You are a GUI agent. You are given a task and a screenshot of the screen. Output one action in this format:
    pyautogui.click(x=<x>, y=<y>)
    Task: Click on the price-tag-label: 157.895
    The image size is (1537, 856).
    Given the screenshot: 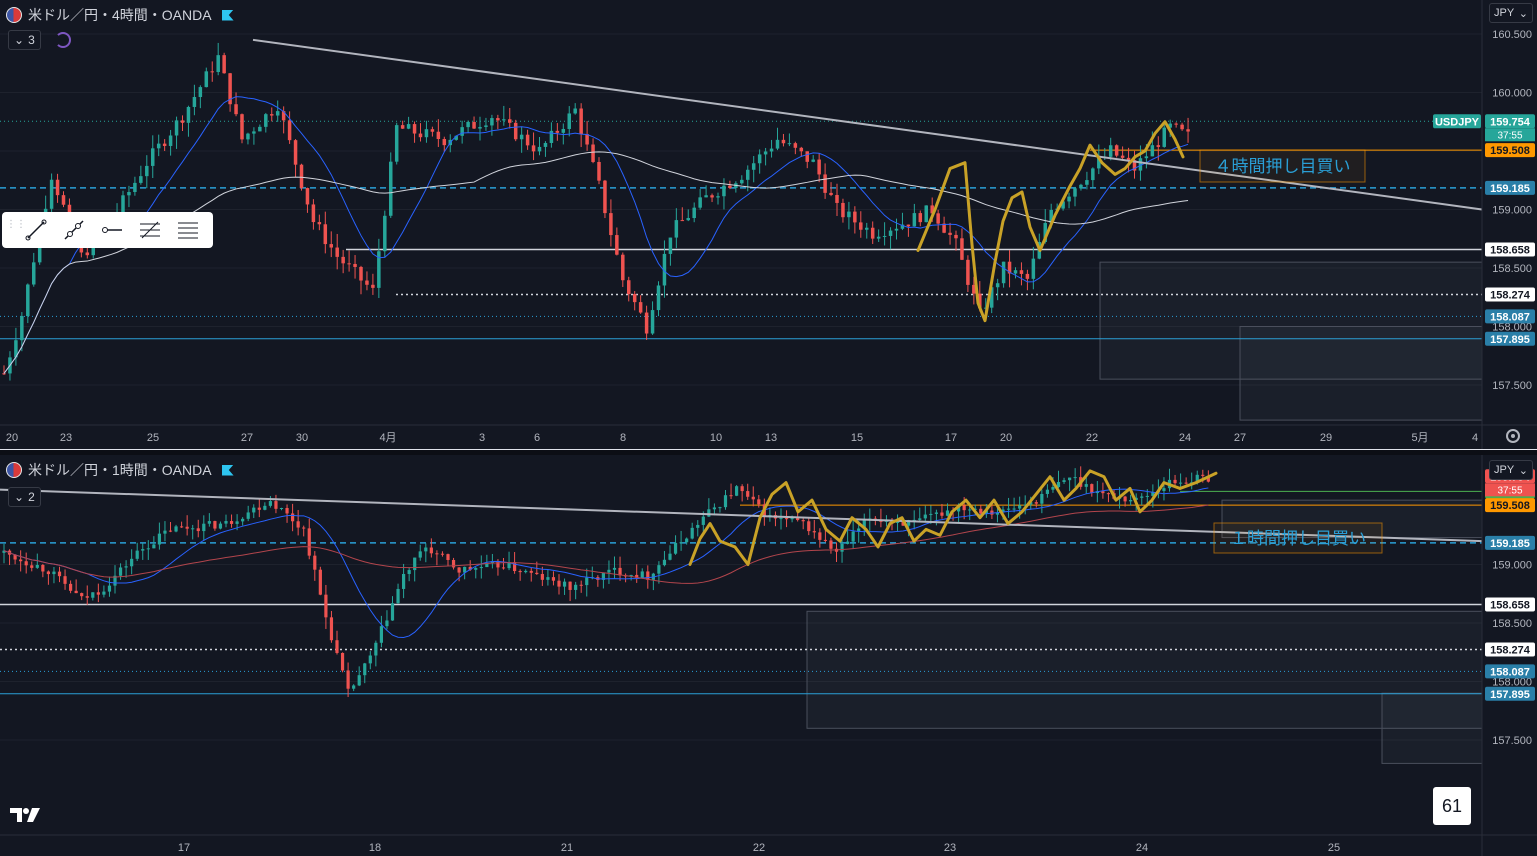 What is the action you would take?
    pyautogui.click(x=1510, y=340)
    